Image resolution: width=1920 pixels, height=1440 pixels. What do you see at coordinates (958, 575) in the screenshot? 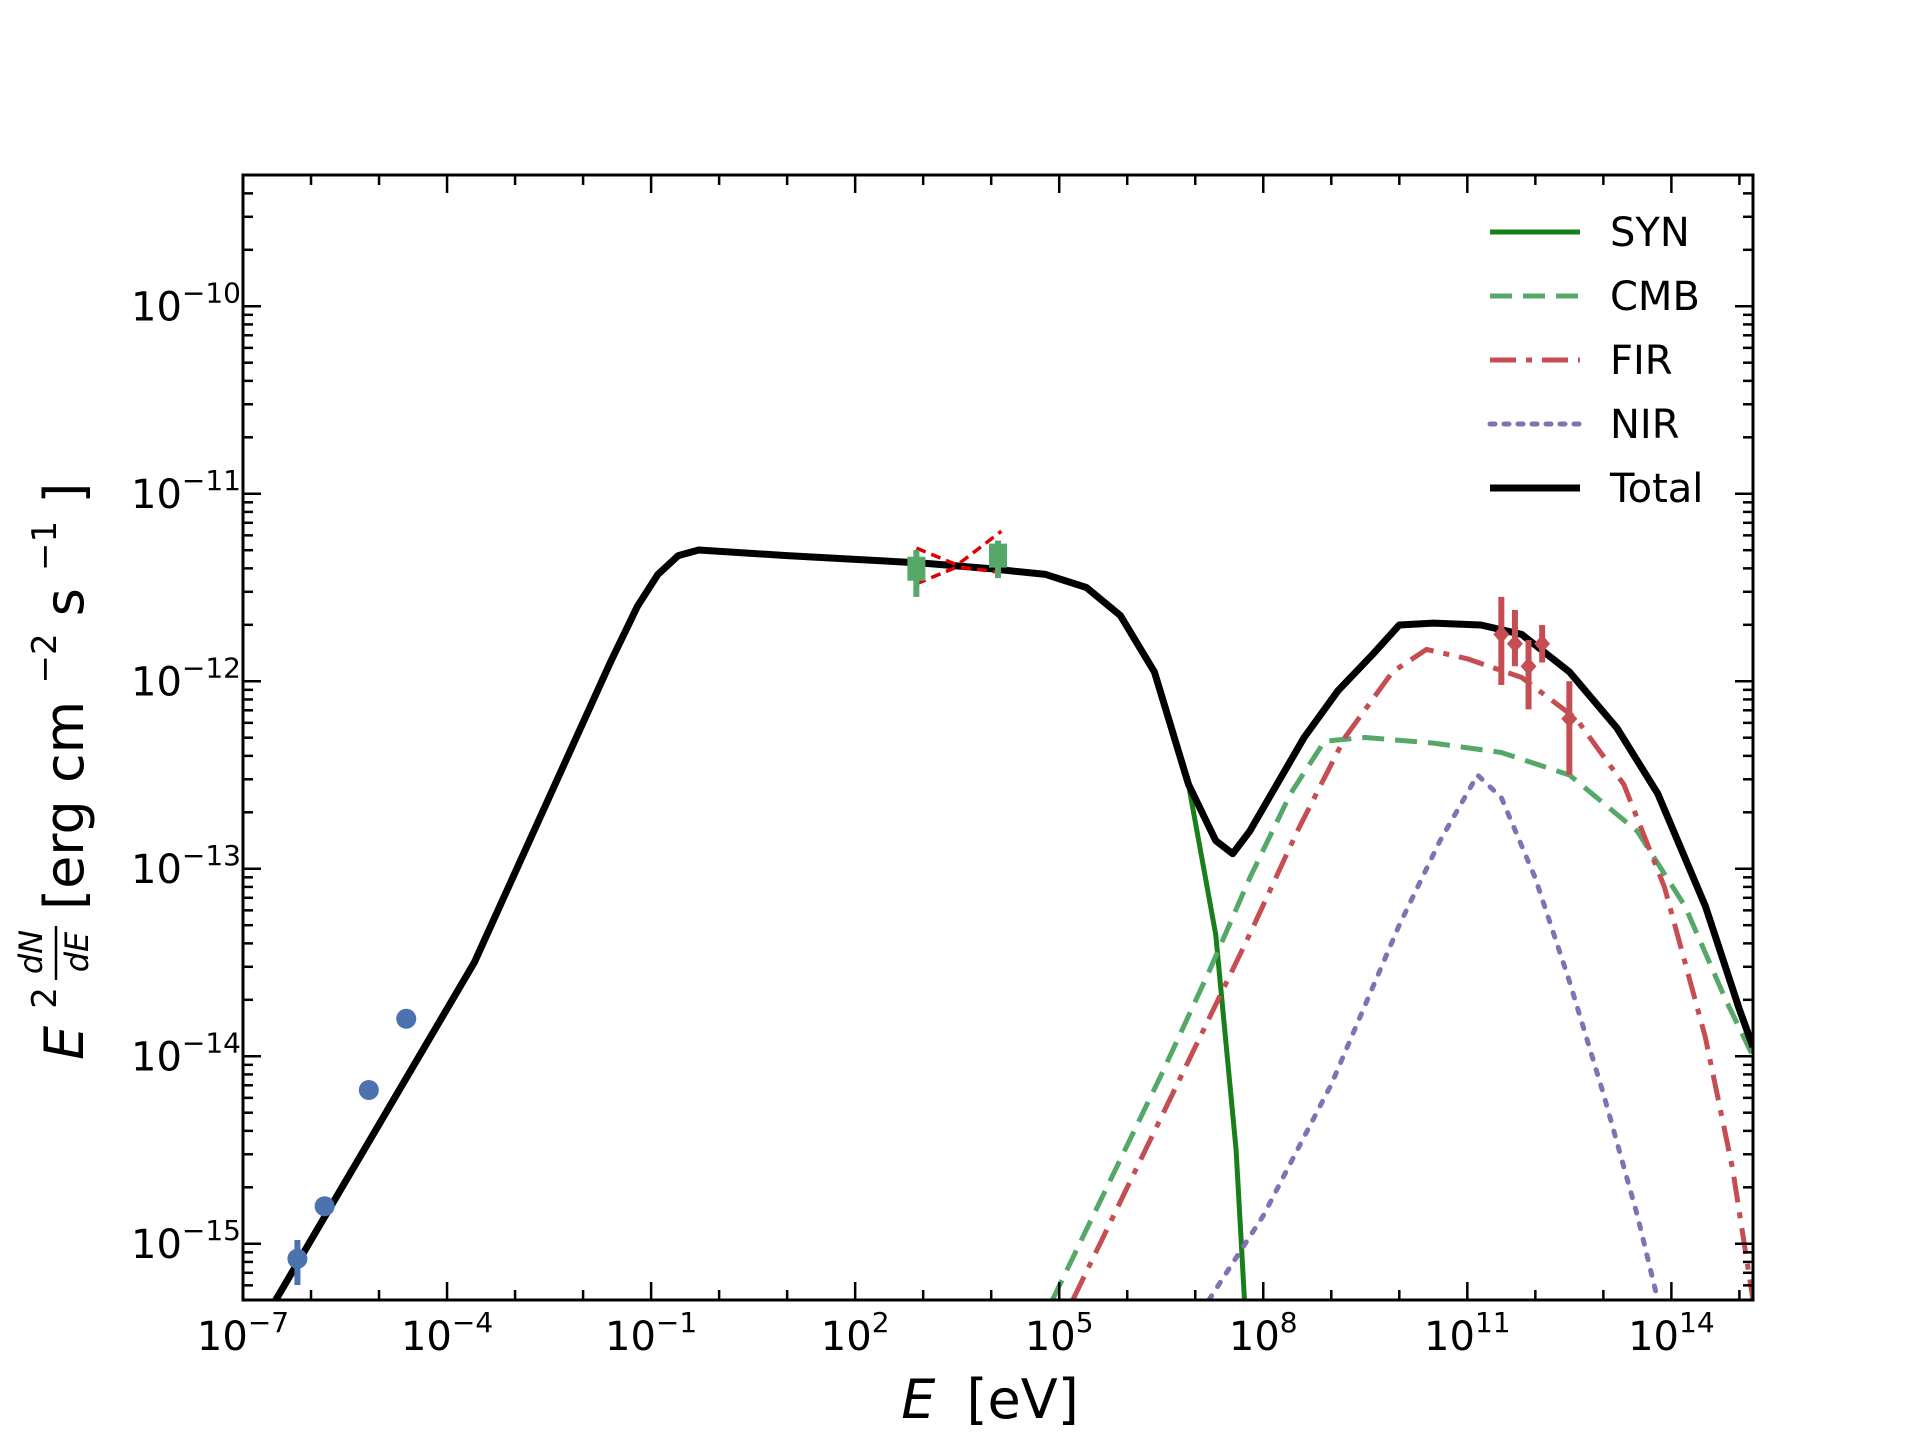
I see `bowtie-lower-edge` at bounding box center [958, 575].